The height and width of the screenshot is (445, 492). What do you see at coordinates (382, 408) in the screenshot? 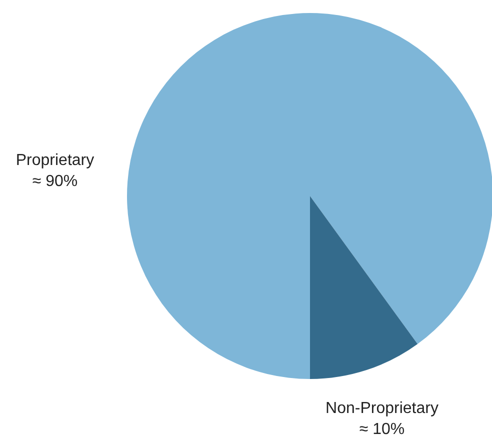
I see `slice-label: Non-Proprietary` at bounding box center [382, 408].